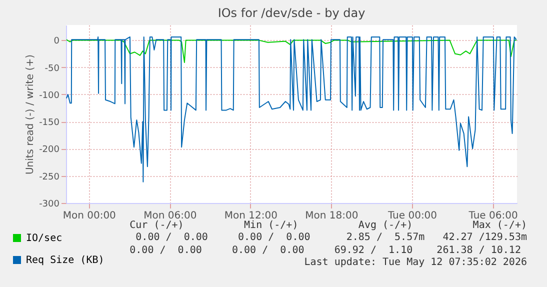  I want to click on x-tick-label: Mon 12:00, so click(251, 216).